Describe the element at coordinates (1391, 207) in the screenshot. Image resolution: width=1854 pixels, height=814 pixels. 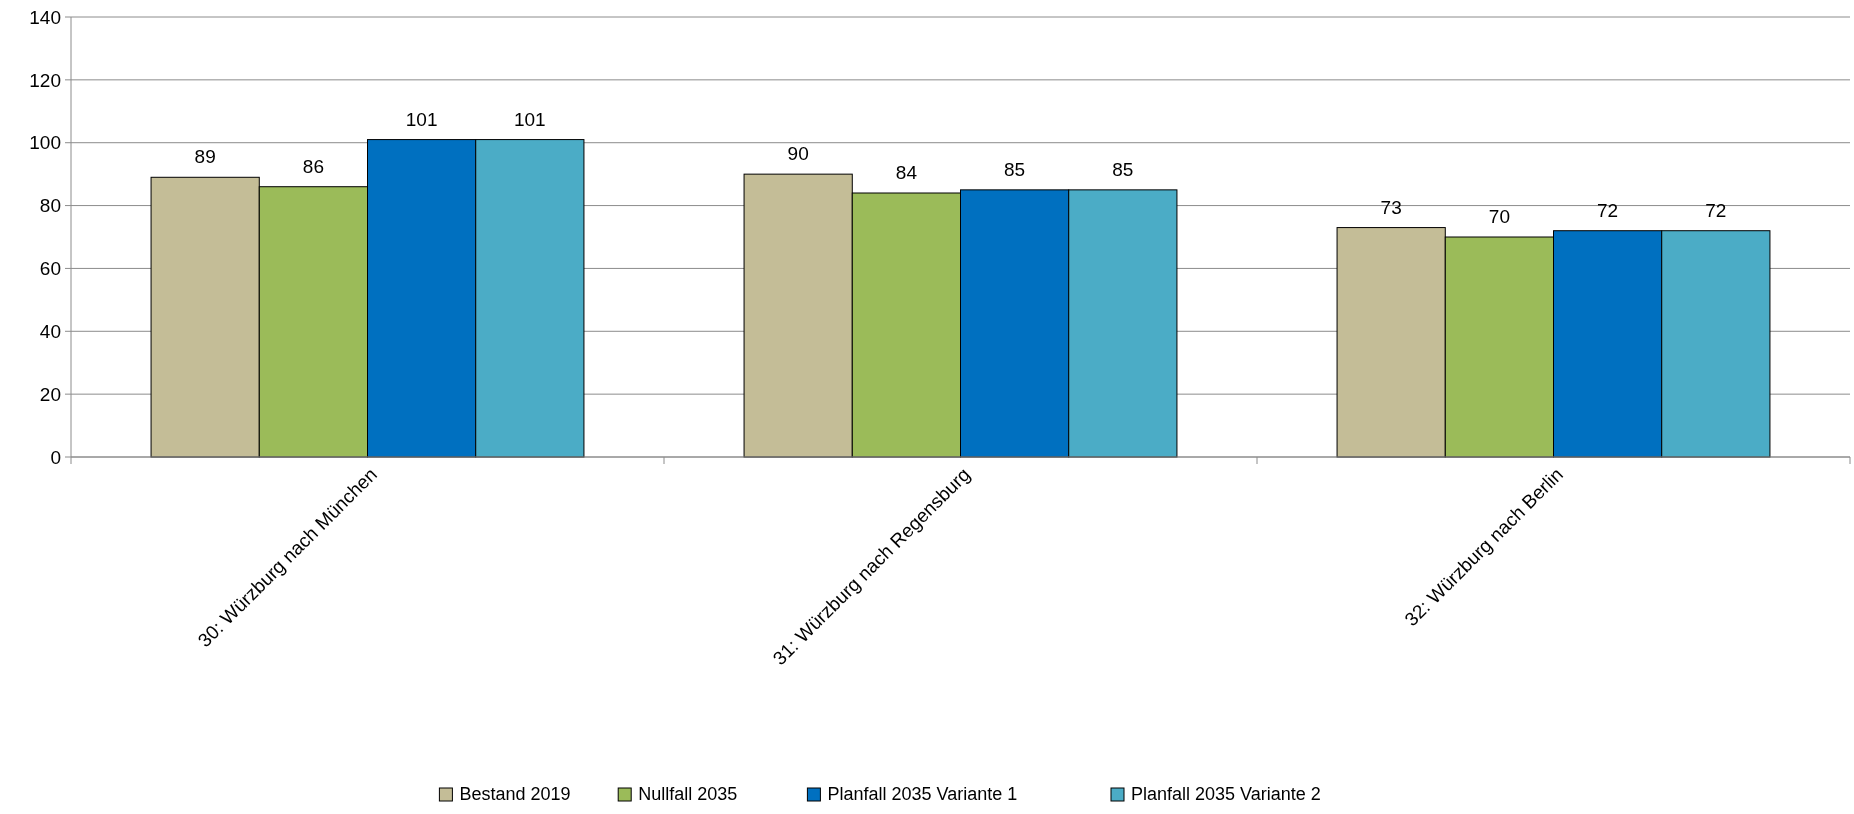
I see `data-label: 73` at that location.